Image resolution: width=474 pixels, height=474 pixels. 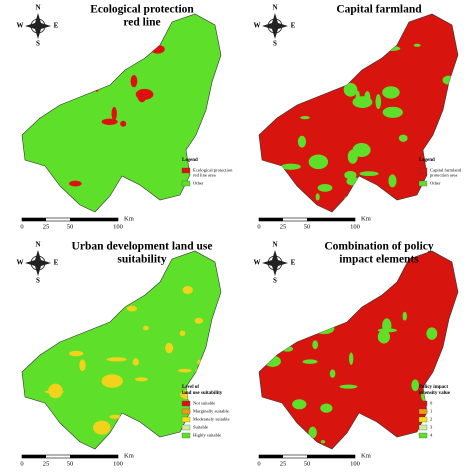 I want to click on legend-label: 0, so click(x=431, y=403).